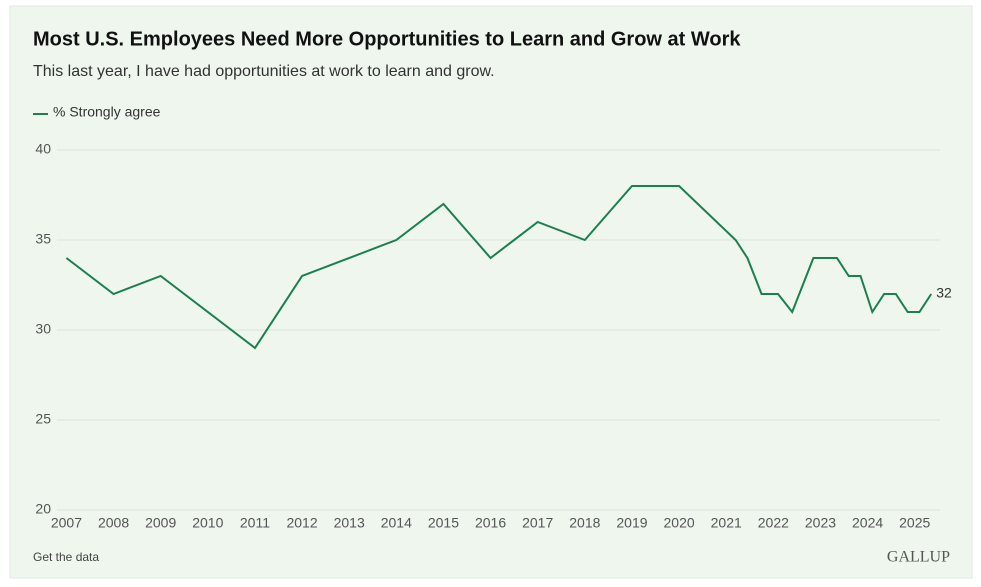 The height and width of the screenshot is (587, 981). I want to click on x-tick-label: 2010, so click(207, 523).